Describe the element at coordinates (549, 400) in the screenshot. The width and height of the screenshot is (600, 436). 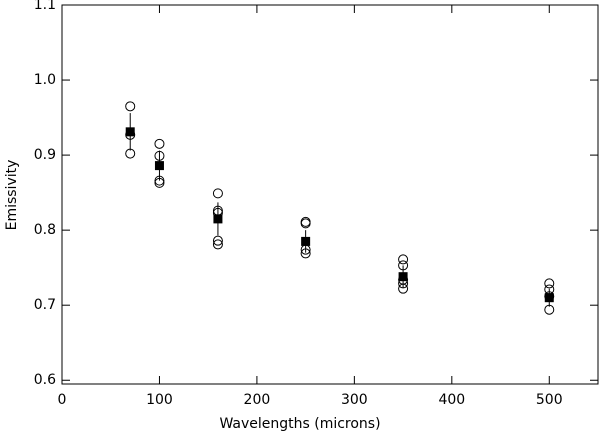
I see `x-tick-label: 500` at that location.